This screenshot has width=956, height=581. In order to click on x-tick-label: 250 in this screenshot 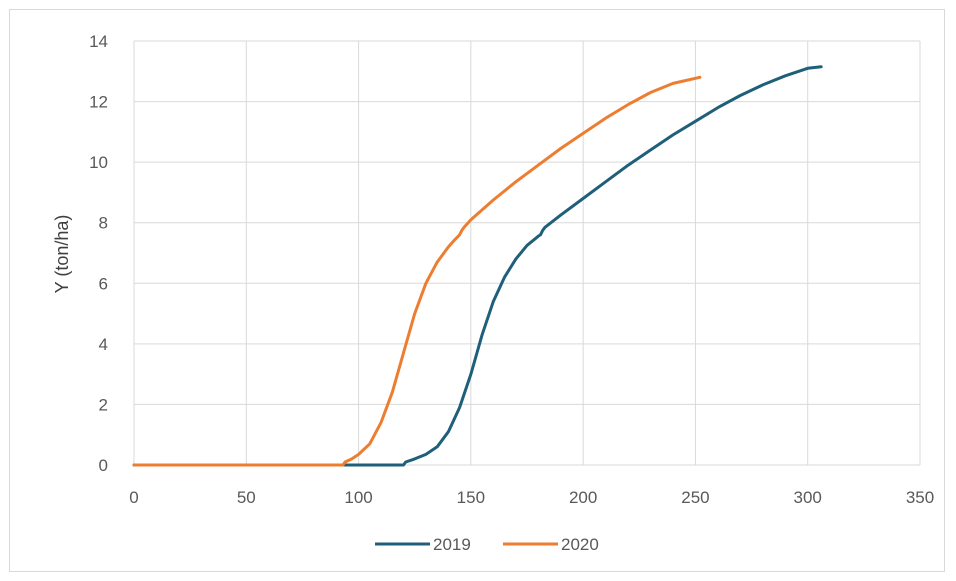, I will do `click(695, 497)`.